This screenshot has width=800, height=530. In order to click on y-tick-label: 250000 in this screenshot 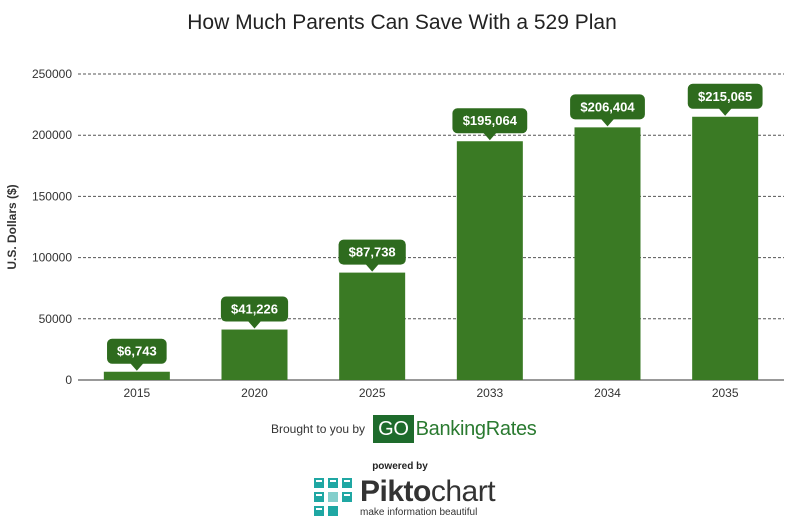, I will do `click(52, 74)`.